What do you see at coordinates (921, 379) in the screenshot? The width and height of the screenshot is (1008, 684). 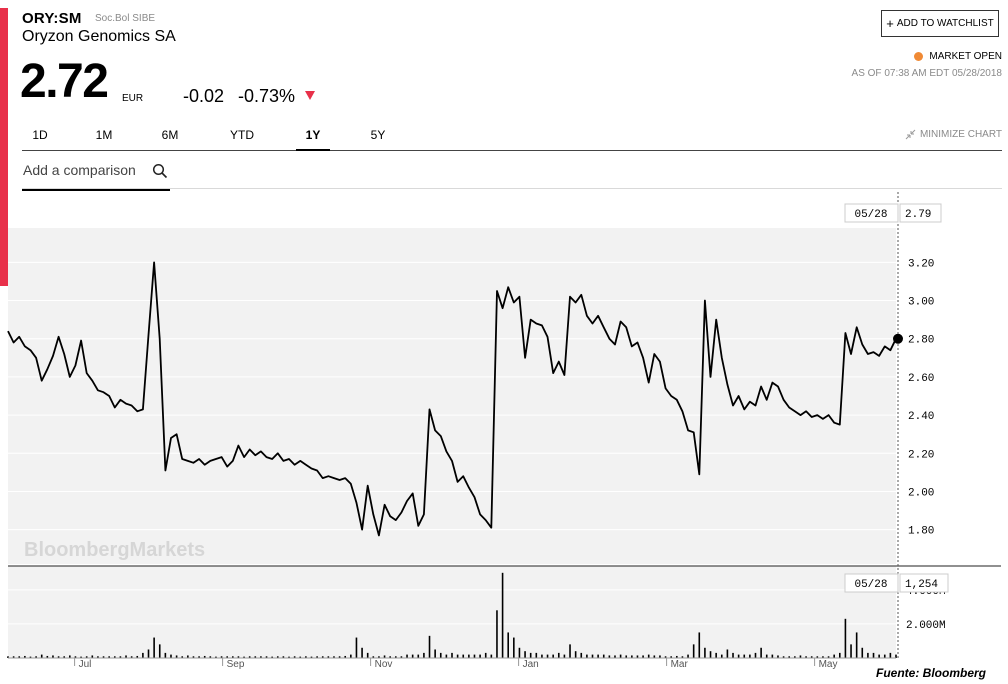 I see `price-y-tick-label: 2.60` at bounding box center [921, 379].